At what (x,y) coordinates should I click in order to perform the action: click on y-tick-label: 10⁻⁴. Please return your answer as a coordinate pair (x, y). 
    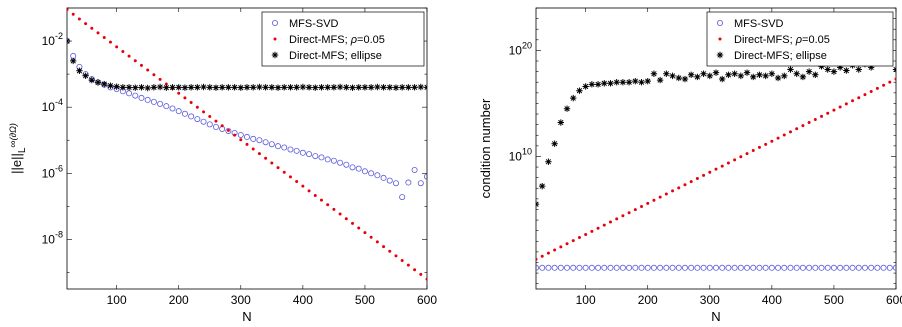
    Looking at the image, I should click on (52, 105).